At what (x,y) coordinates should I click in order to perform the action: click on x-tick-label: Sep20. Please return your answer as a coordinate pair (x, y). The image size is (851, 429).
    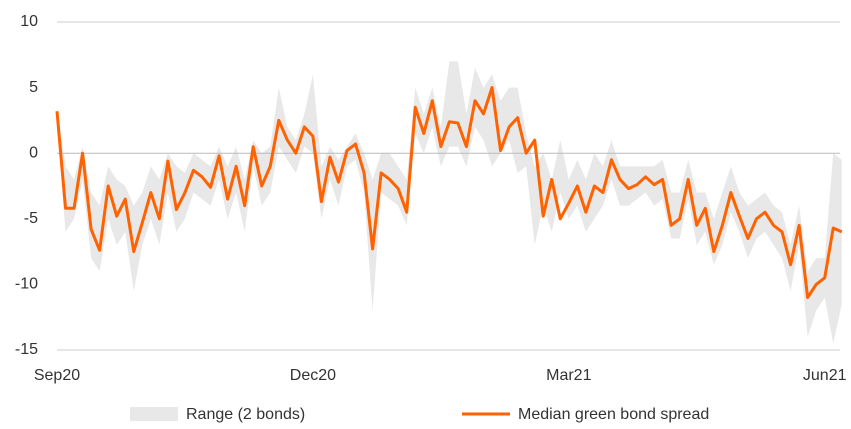
    Looking at the image, I should click on (57, 375).